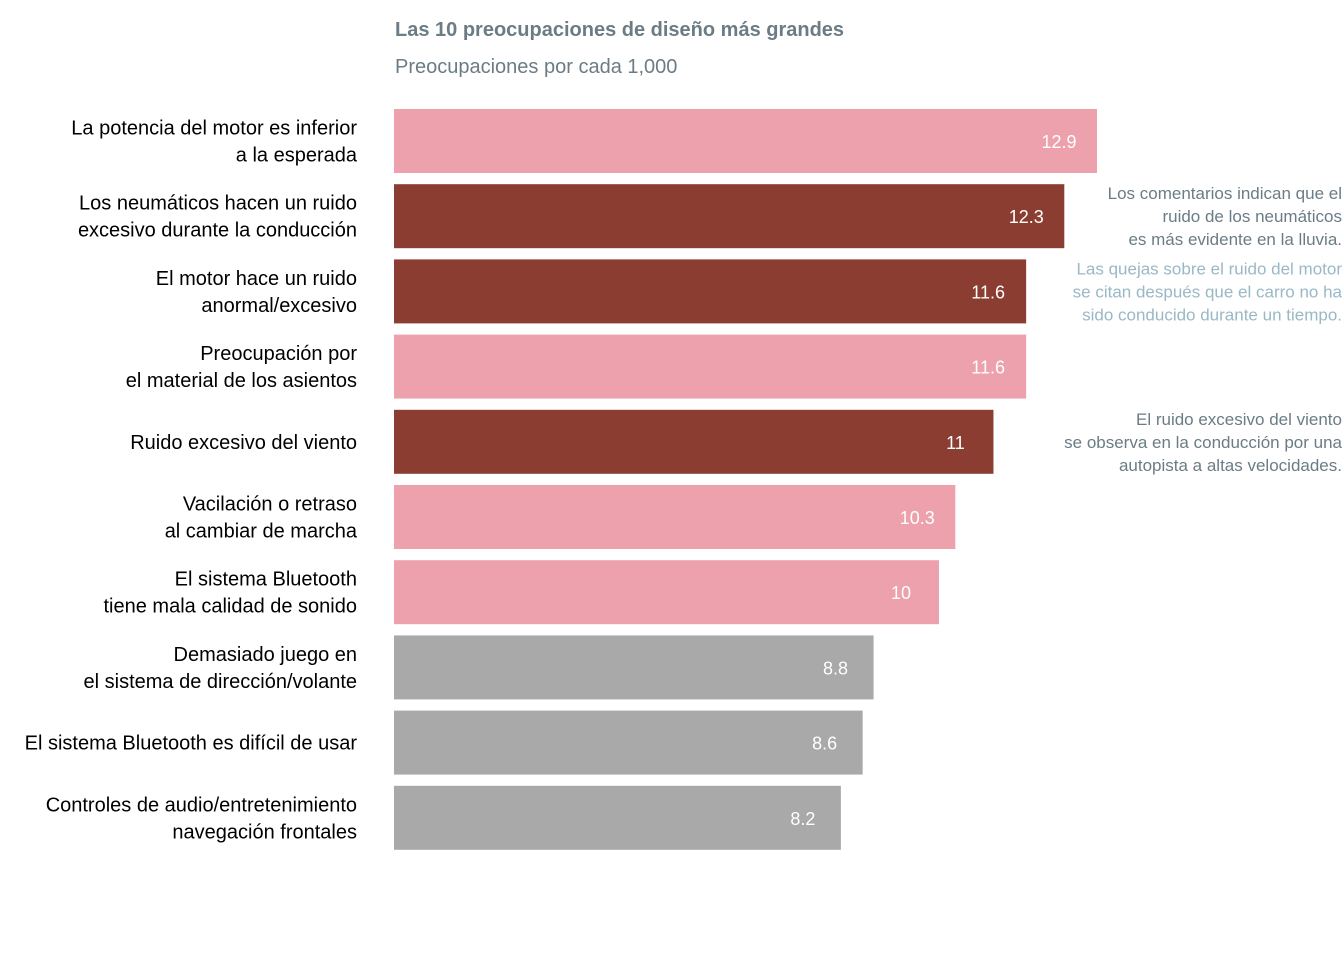 The width and height of the screenshot is (1344, 960). What do you see at coordinates (297, 156) in the screenshot?
I see `category-label: a la esperada` at bounding box center [297, 156].